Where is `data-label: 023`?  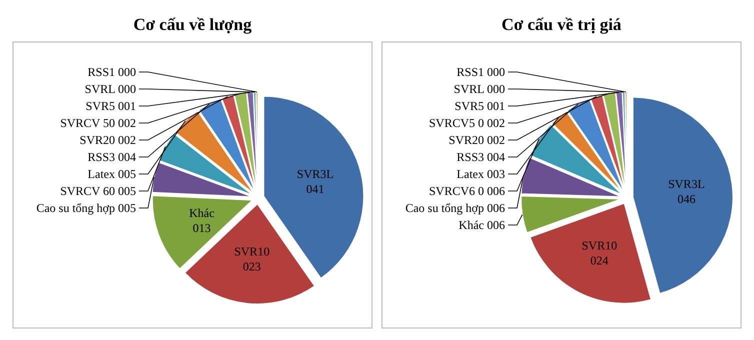
data-label: 023 is located at coordinates (251, 267).